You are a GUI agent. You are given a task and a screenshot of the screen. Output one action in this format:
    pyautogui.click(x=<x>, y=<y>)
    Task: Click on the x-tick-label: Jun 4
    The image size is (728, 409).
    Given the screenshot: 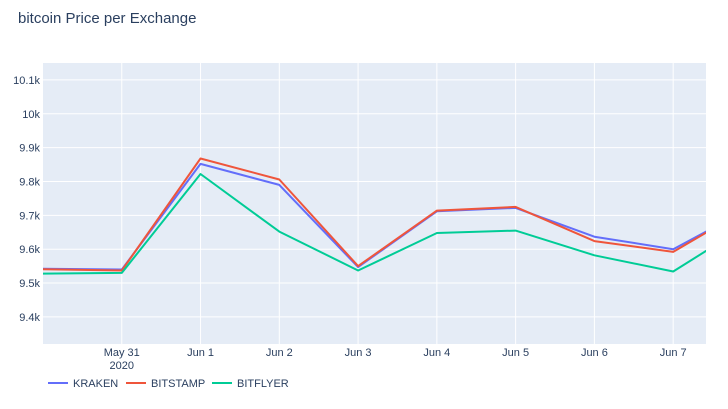 What is the action you would take?
    pyautogui.click(x=436, y=353)
    